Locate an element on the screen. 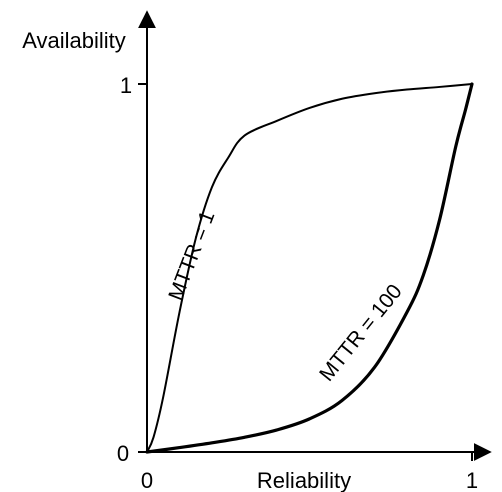 The width and height of the screenshot is (502, 492). series-label-mttr-1: MTTR = 1 is located at coordinates (191, 256).